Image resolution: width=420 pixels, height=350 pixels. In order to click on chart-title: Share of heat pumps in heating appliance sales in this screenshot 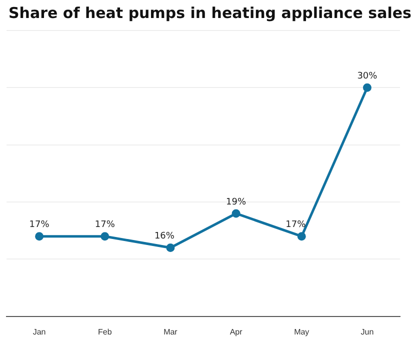, I will do `click(210, 13)`.